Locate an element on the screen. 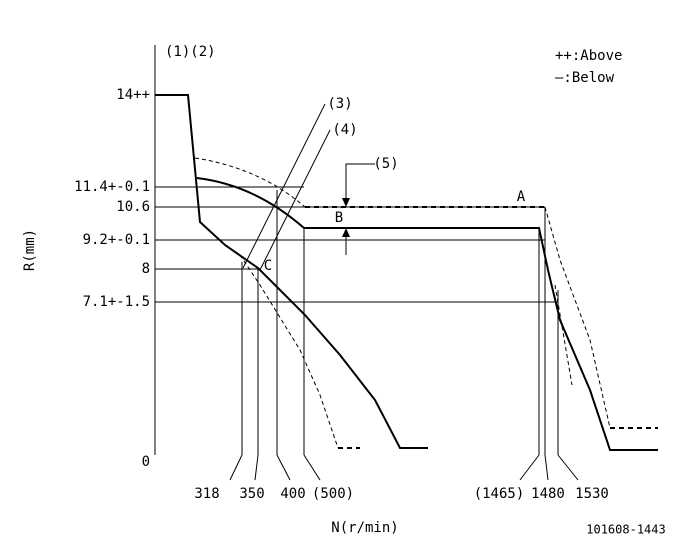 This screenshot has width=685, height=560. x-label: (500) is located at coordinates (333, 494).